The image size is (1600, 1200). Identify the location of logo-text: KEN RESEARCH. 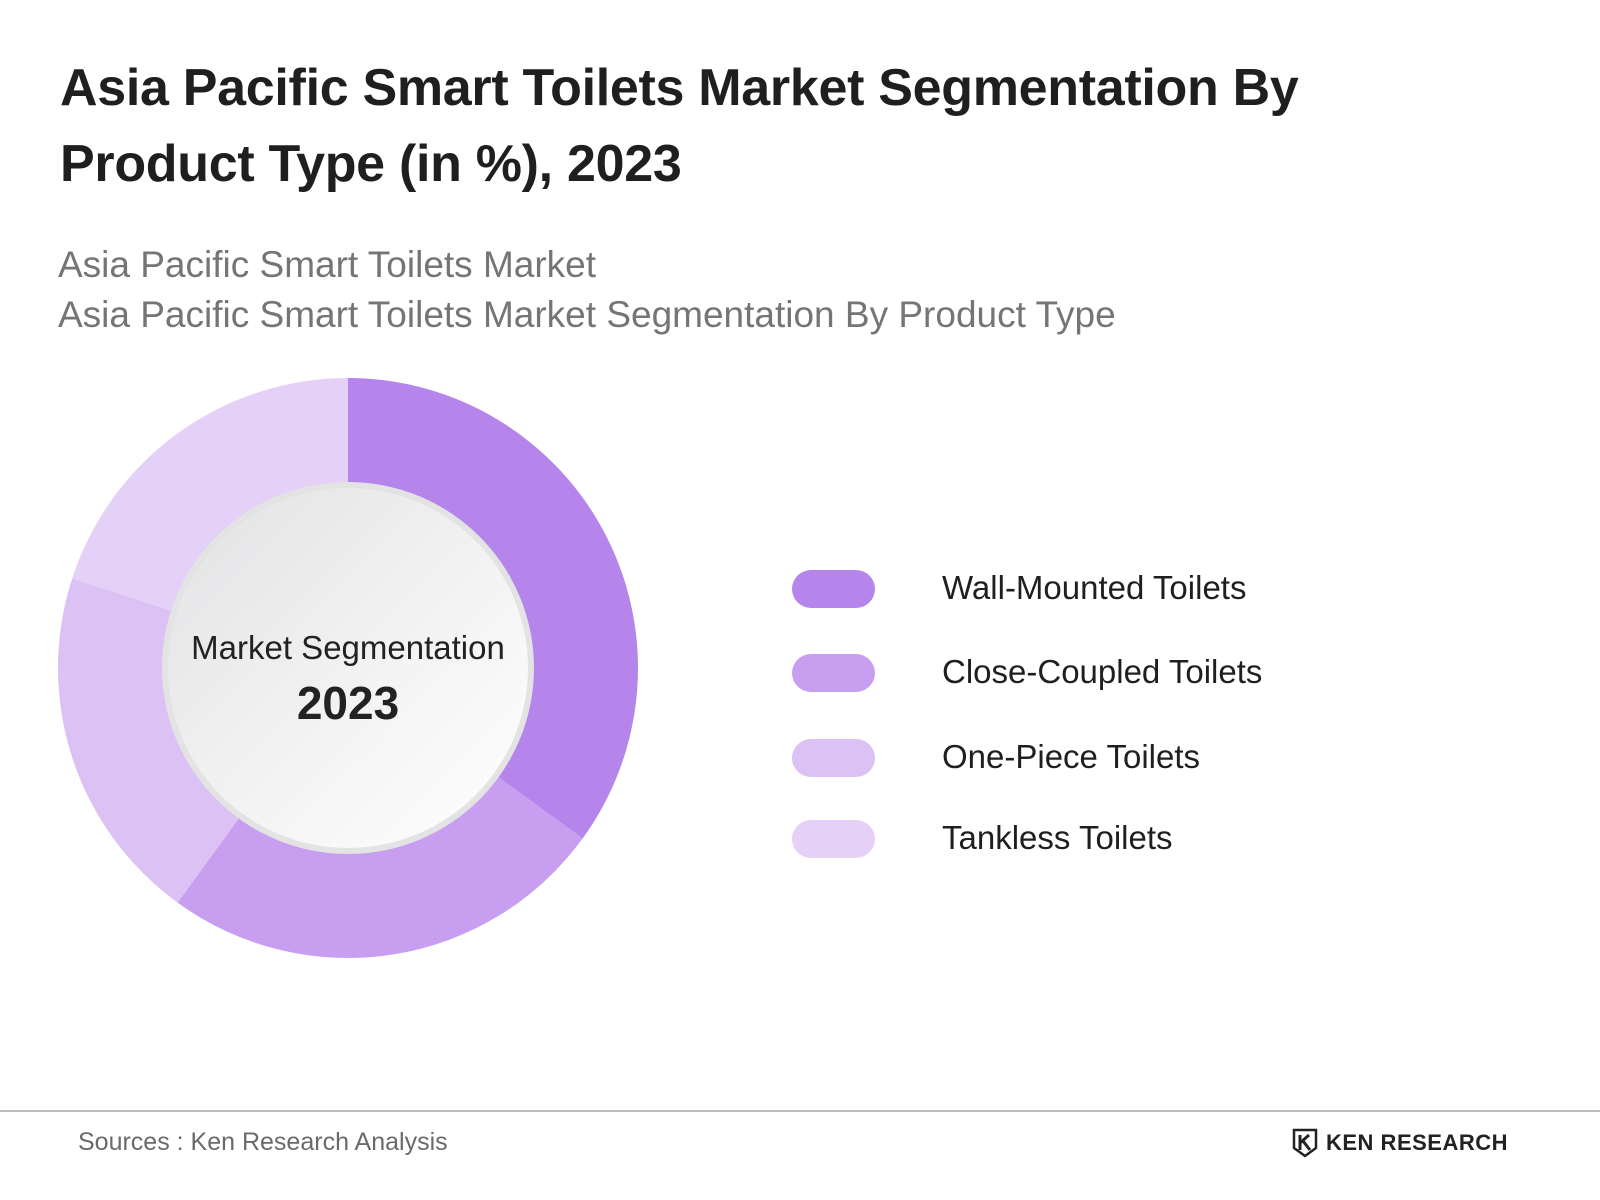
(1417, 1142).